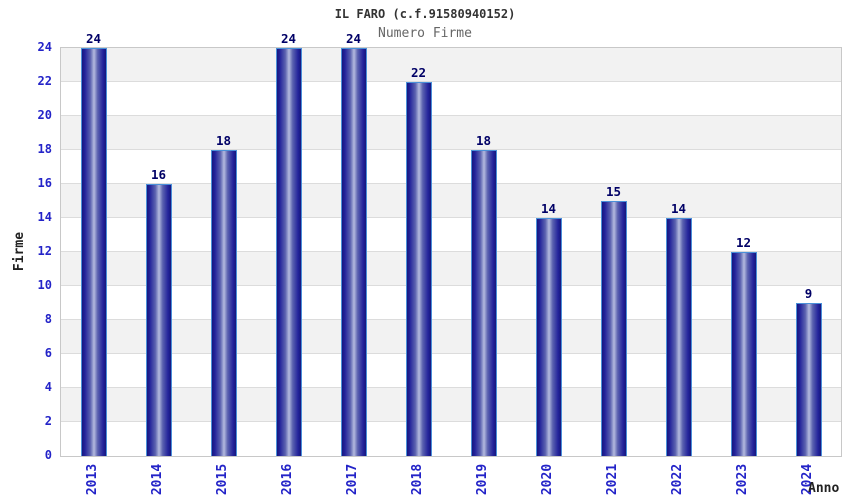 This screenshot has height=500, width=850. What do you see at coordinates (548, 337) in the screenshot?
I see `bar-2020` at bounding box center [548, 337].